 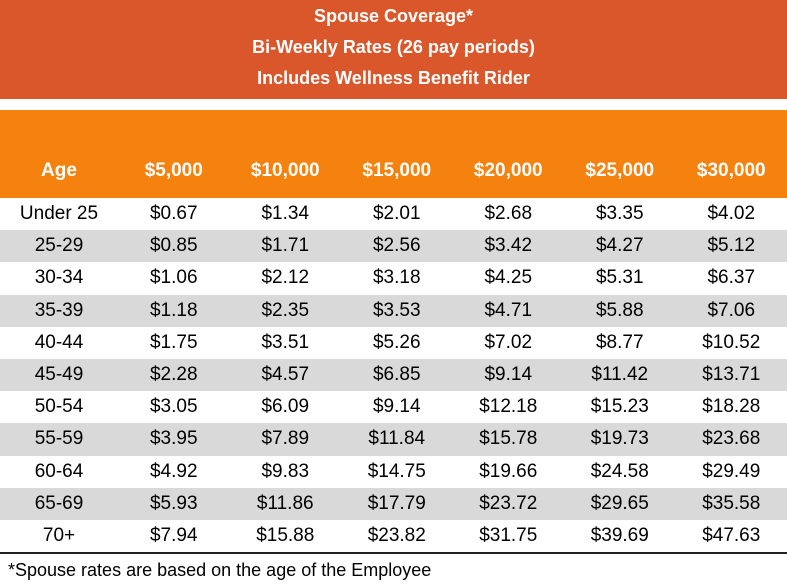 What do you see at coordinates (508, 471) in the screenshot?
I see `rate-cell: $19.66` at bounding box center [508, 471].